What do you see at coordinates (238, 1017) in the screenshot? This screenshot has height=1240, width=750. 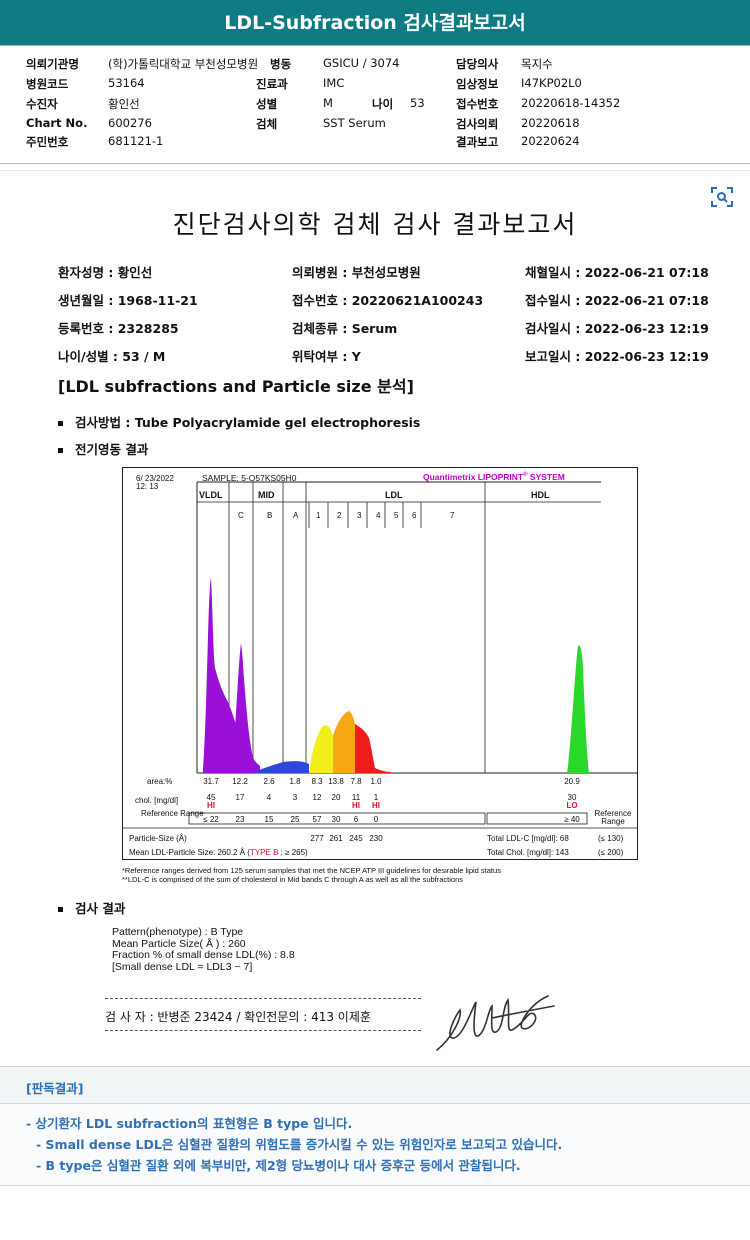 I see `signature-text: 검 사 자 : 반병준 23424 / 확인전문의 : 413 이제훈` at bounding box center [238, 1017].